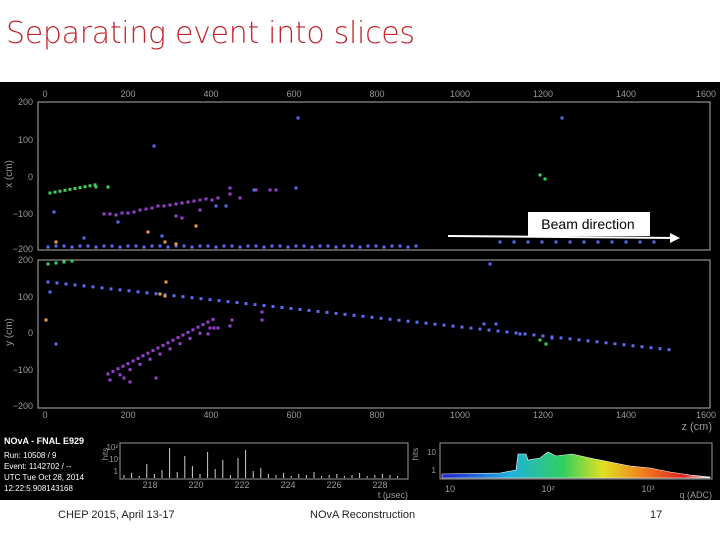 This screenshot has width=720, height=540. What do you see at coordinates (626, 94) in the screenshot?
I see `z-tick-top: 1400` at bounding box center [626, 94].